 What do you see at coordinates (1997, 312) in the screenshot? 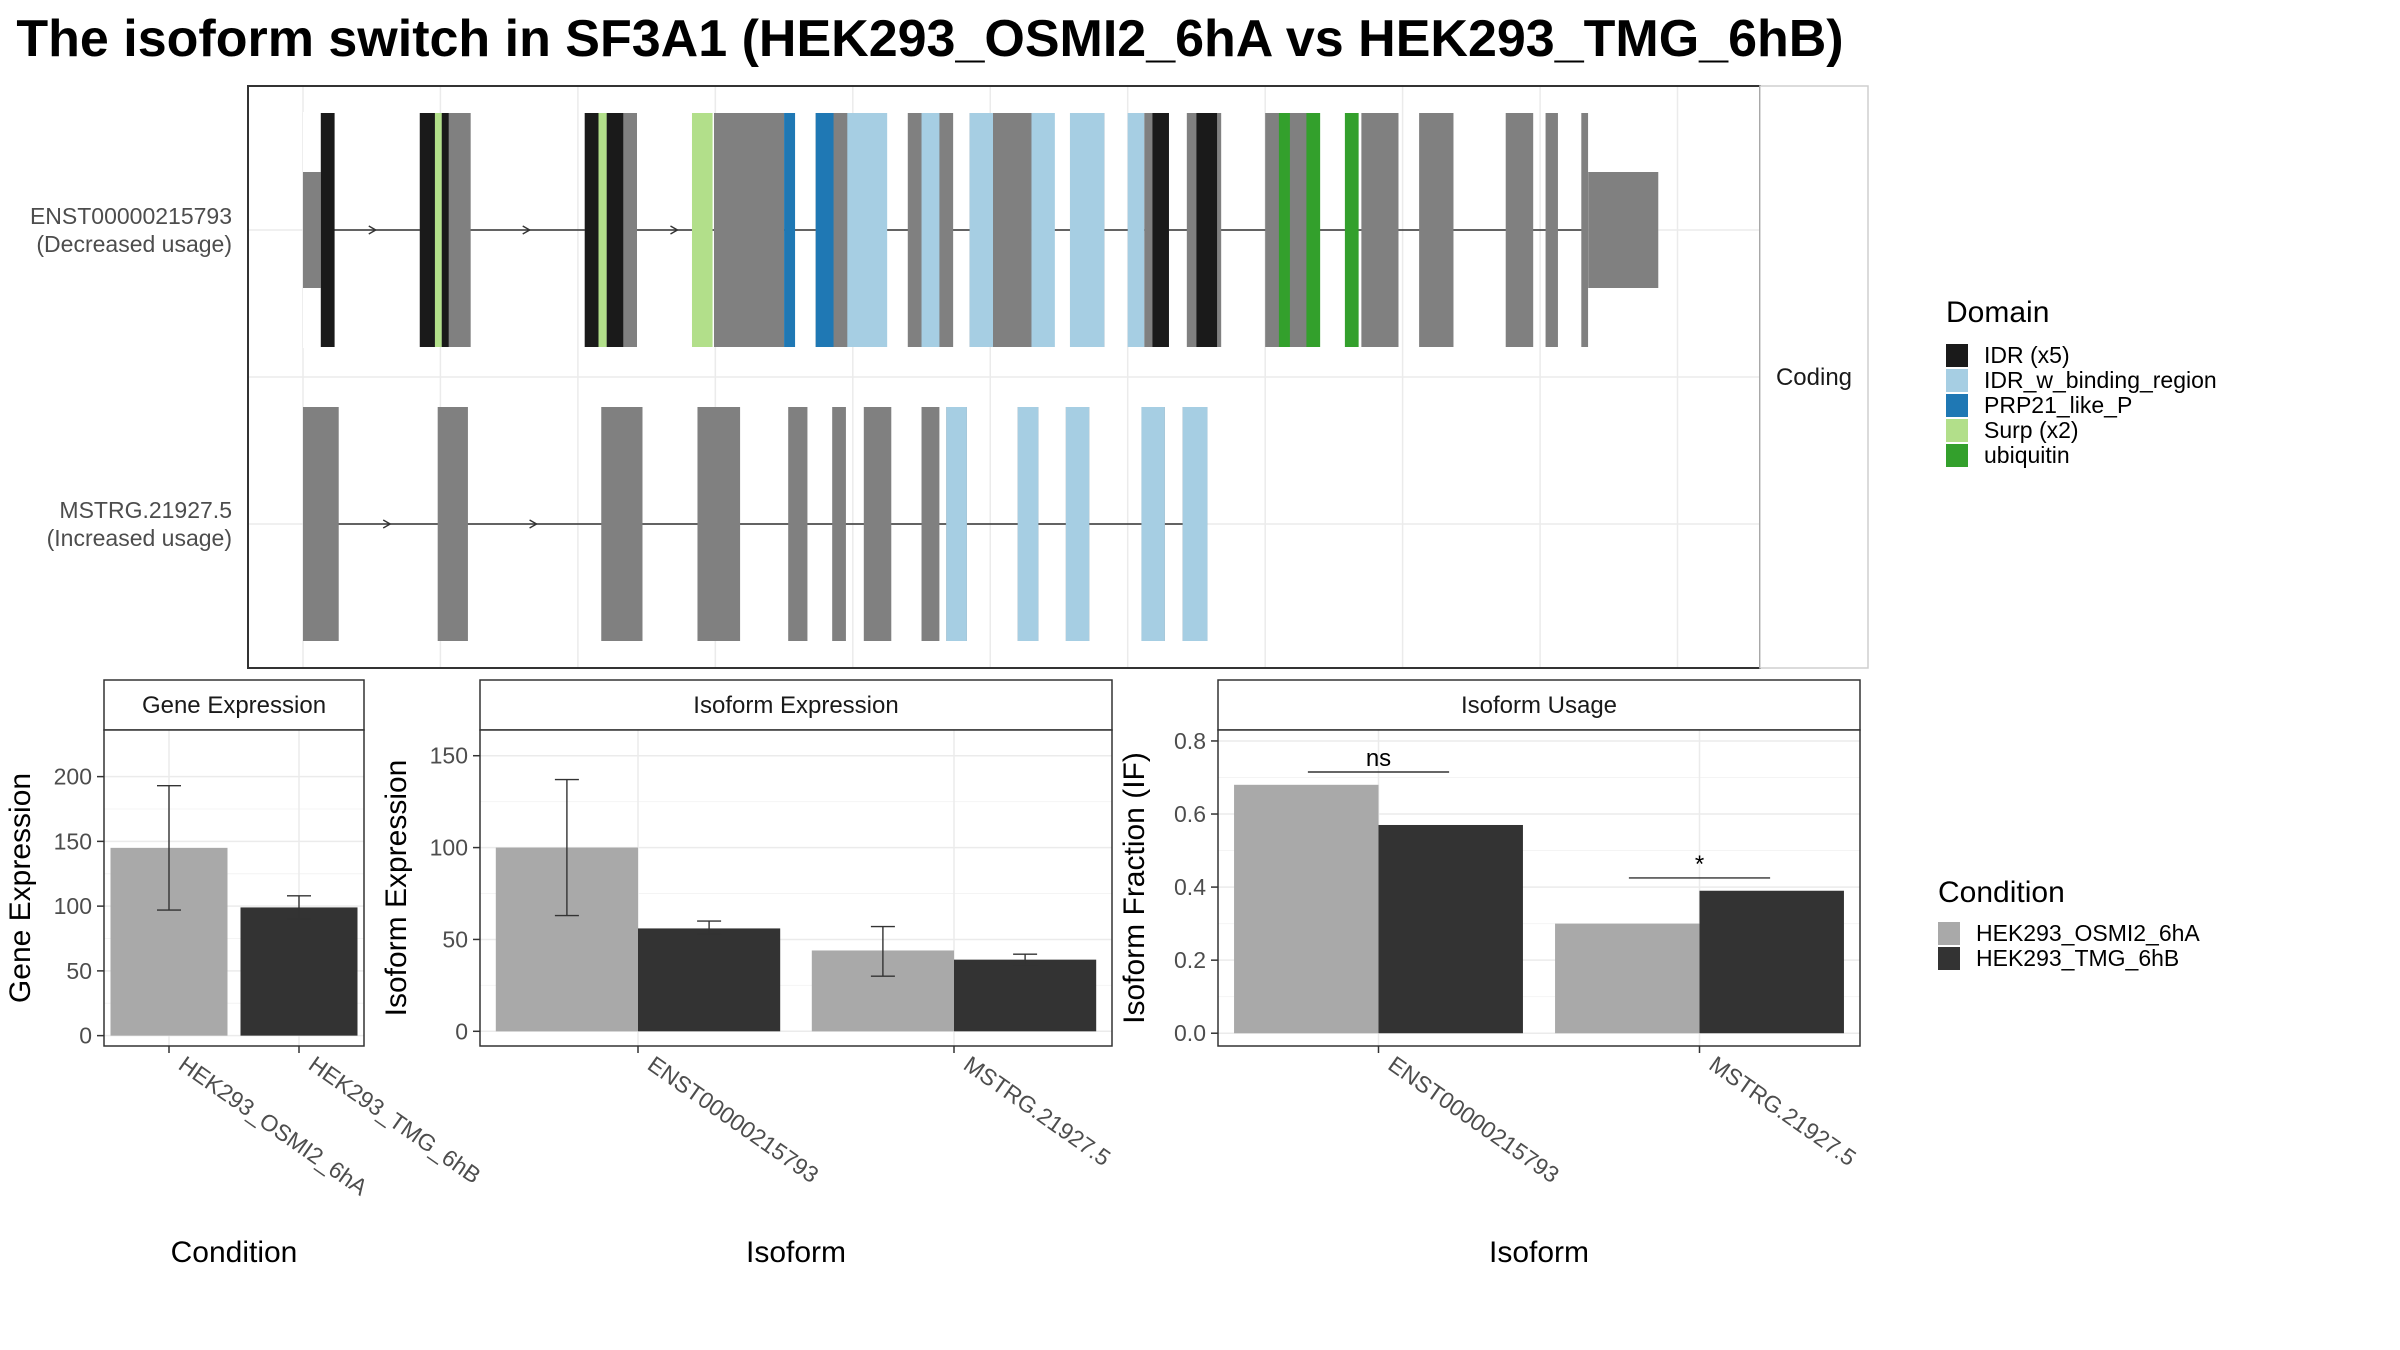
I see `domain-legend-title: Domain` at bounding box center [1997, 312].